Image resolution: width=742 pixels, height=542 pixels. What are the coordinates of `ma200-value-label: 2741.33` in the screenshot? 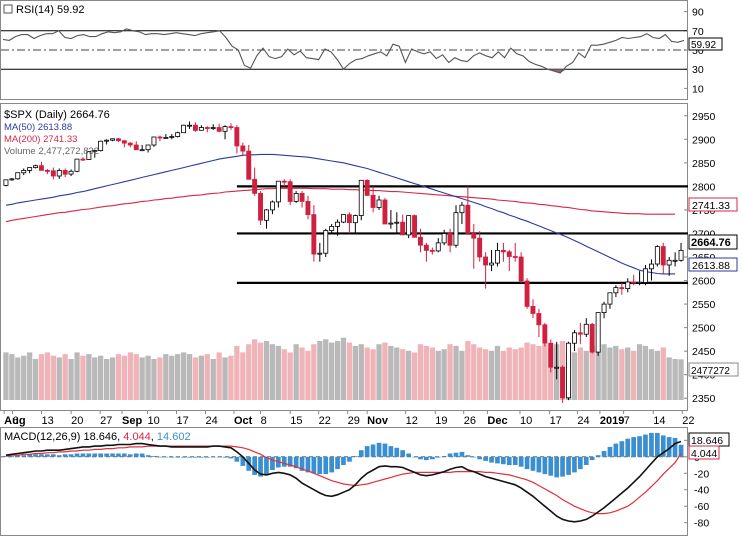 It's located at (711, 206).